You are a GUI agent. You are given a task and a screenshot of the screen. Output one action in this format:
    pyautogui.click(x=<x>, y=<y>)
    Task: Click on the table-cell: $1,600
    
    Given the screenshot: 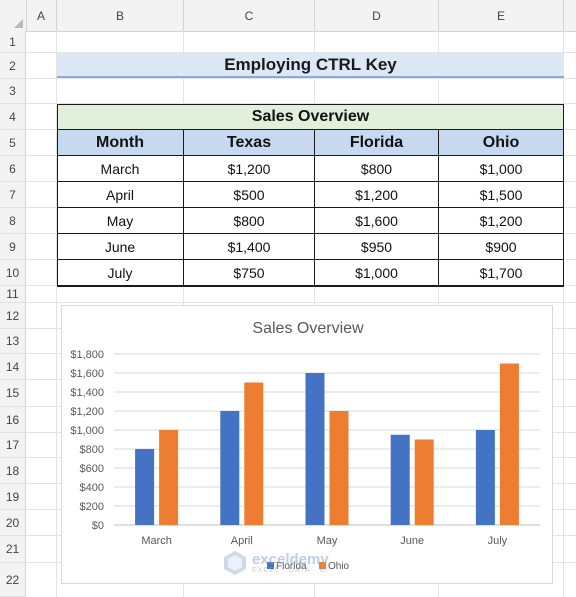 What is the action you would take?
    pyautogui.click(x=377, y=221)
    